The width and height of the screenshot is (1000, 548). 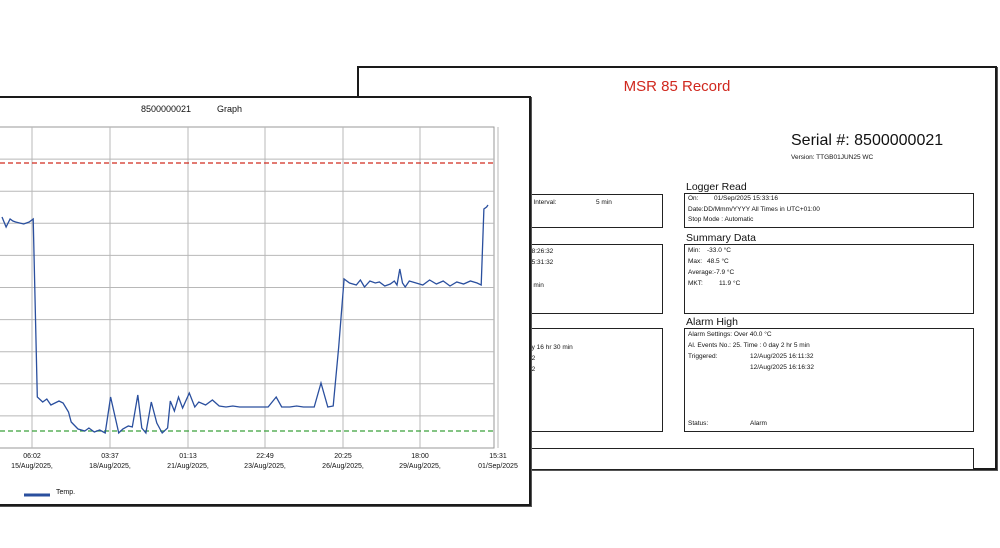 I want to click on x-tick-date-label: 23/Aug/2025,, so click(x=265, y=466).